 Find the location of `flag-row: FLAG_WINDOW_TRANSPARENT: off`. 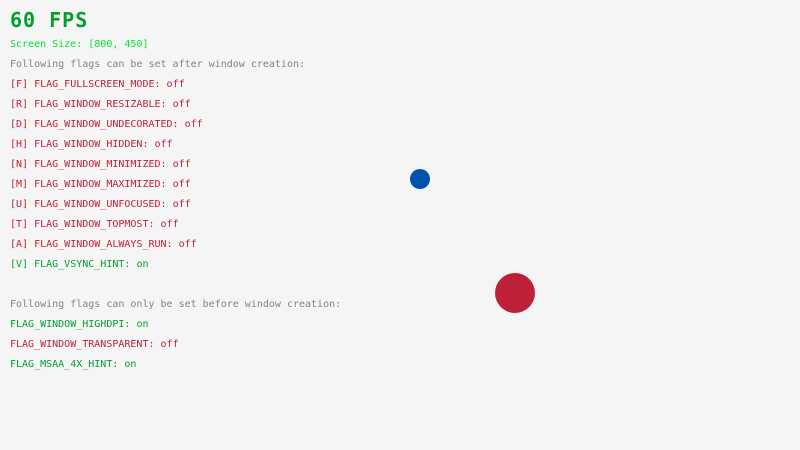

flag-row: FLAG_WINDOW_TRANSPARENT: off is located at coordinates (94, 345).